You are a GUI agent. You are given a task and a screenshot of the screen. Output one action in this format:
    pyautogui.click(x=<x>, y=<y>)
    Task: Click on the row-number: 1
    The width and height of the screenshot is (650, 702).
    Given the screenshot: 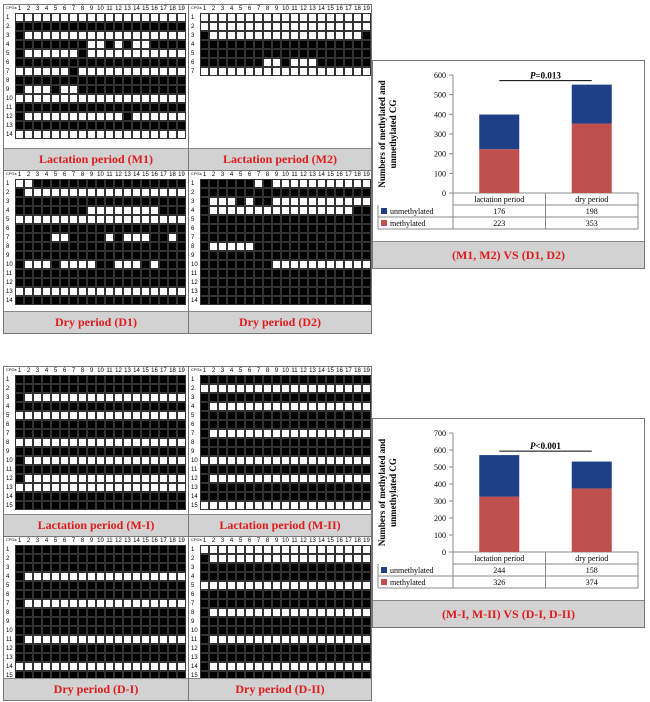 What is the action you would take?
    pyautogui.click(x=8, y=184)
    